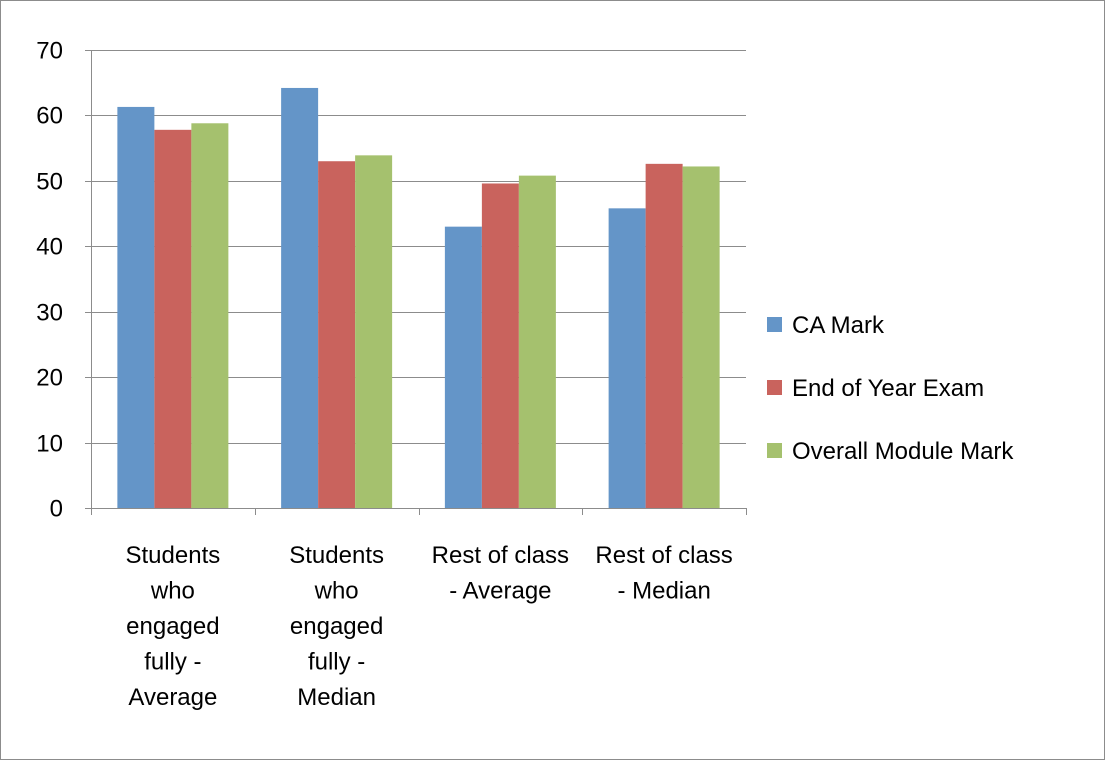 The width and height of the screenshot is (1105, 764). Describe the element at coordinates (838, 325) in the screenshot. I see `legend-label: CA Mark` at that location.